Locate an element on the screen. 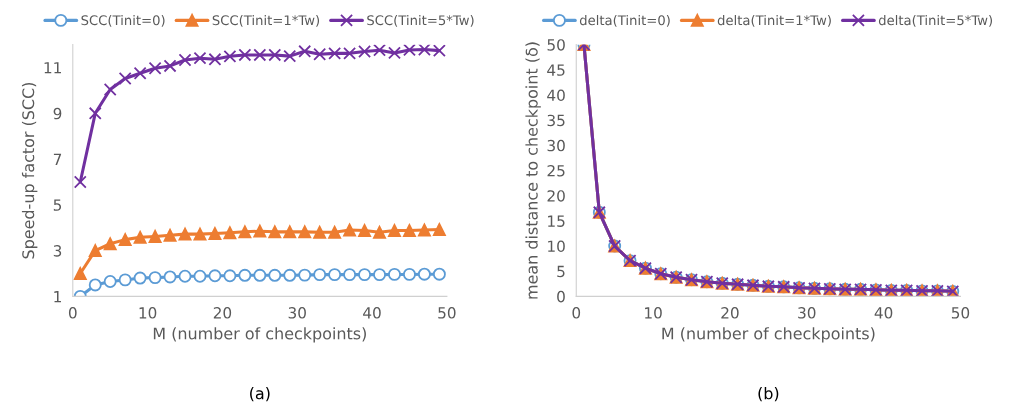  y-axis-title: mean distance to checkpoint (δ) is located at coordinates (533, 170).